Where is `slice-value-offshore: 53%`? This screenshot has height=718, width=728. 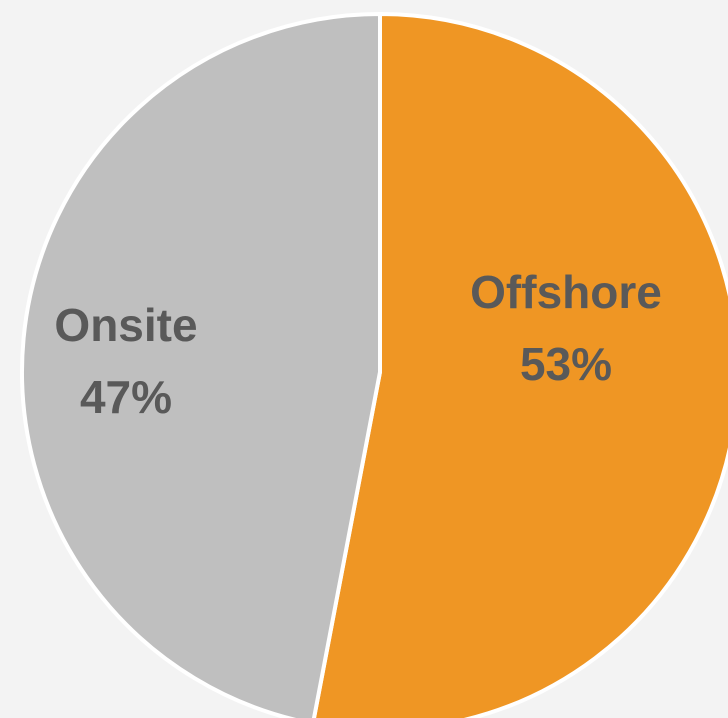
slice-value-offshore: 53% is located at coordinates (566, 364).